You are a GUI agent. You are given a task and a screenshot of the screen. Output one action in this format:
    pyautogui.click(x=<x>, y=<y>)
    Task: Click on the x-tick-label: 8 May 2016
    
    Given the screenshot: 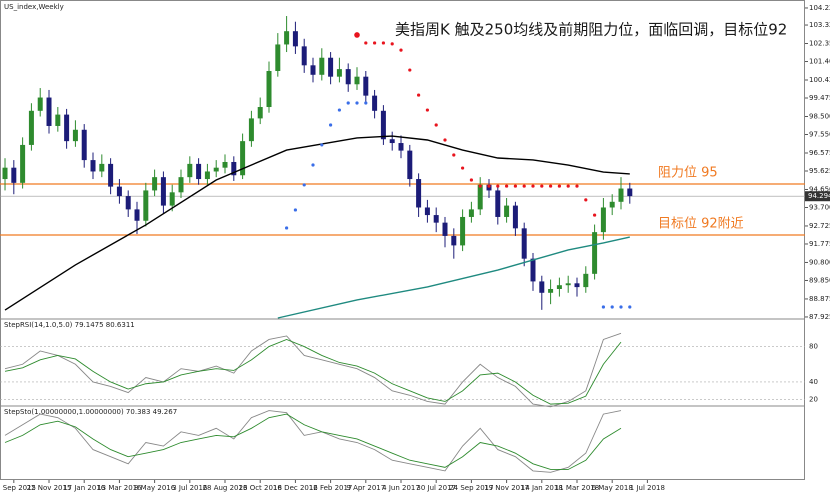 What is the action you would take?
    pyautogui.click(x=155, y=488)
    